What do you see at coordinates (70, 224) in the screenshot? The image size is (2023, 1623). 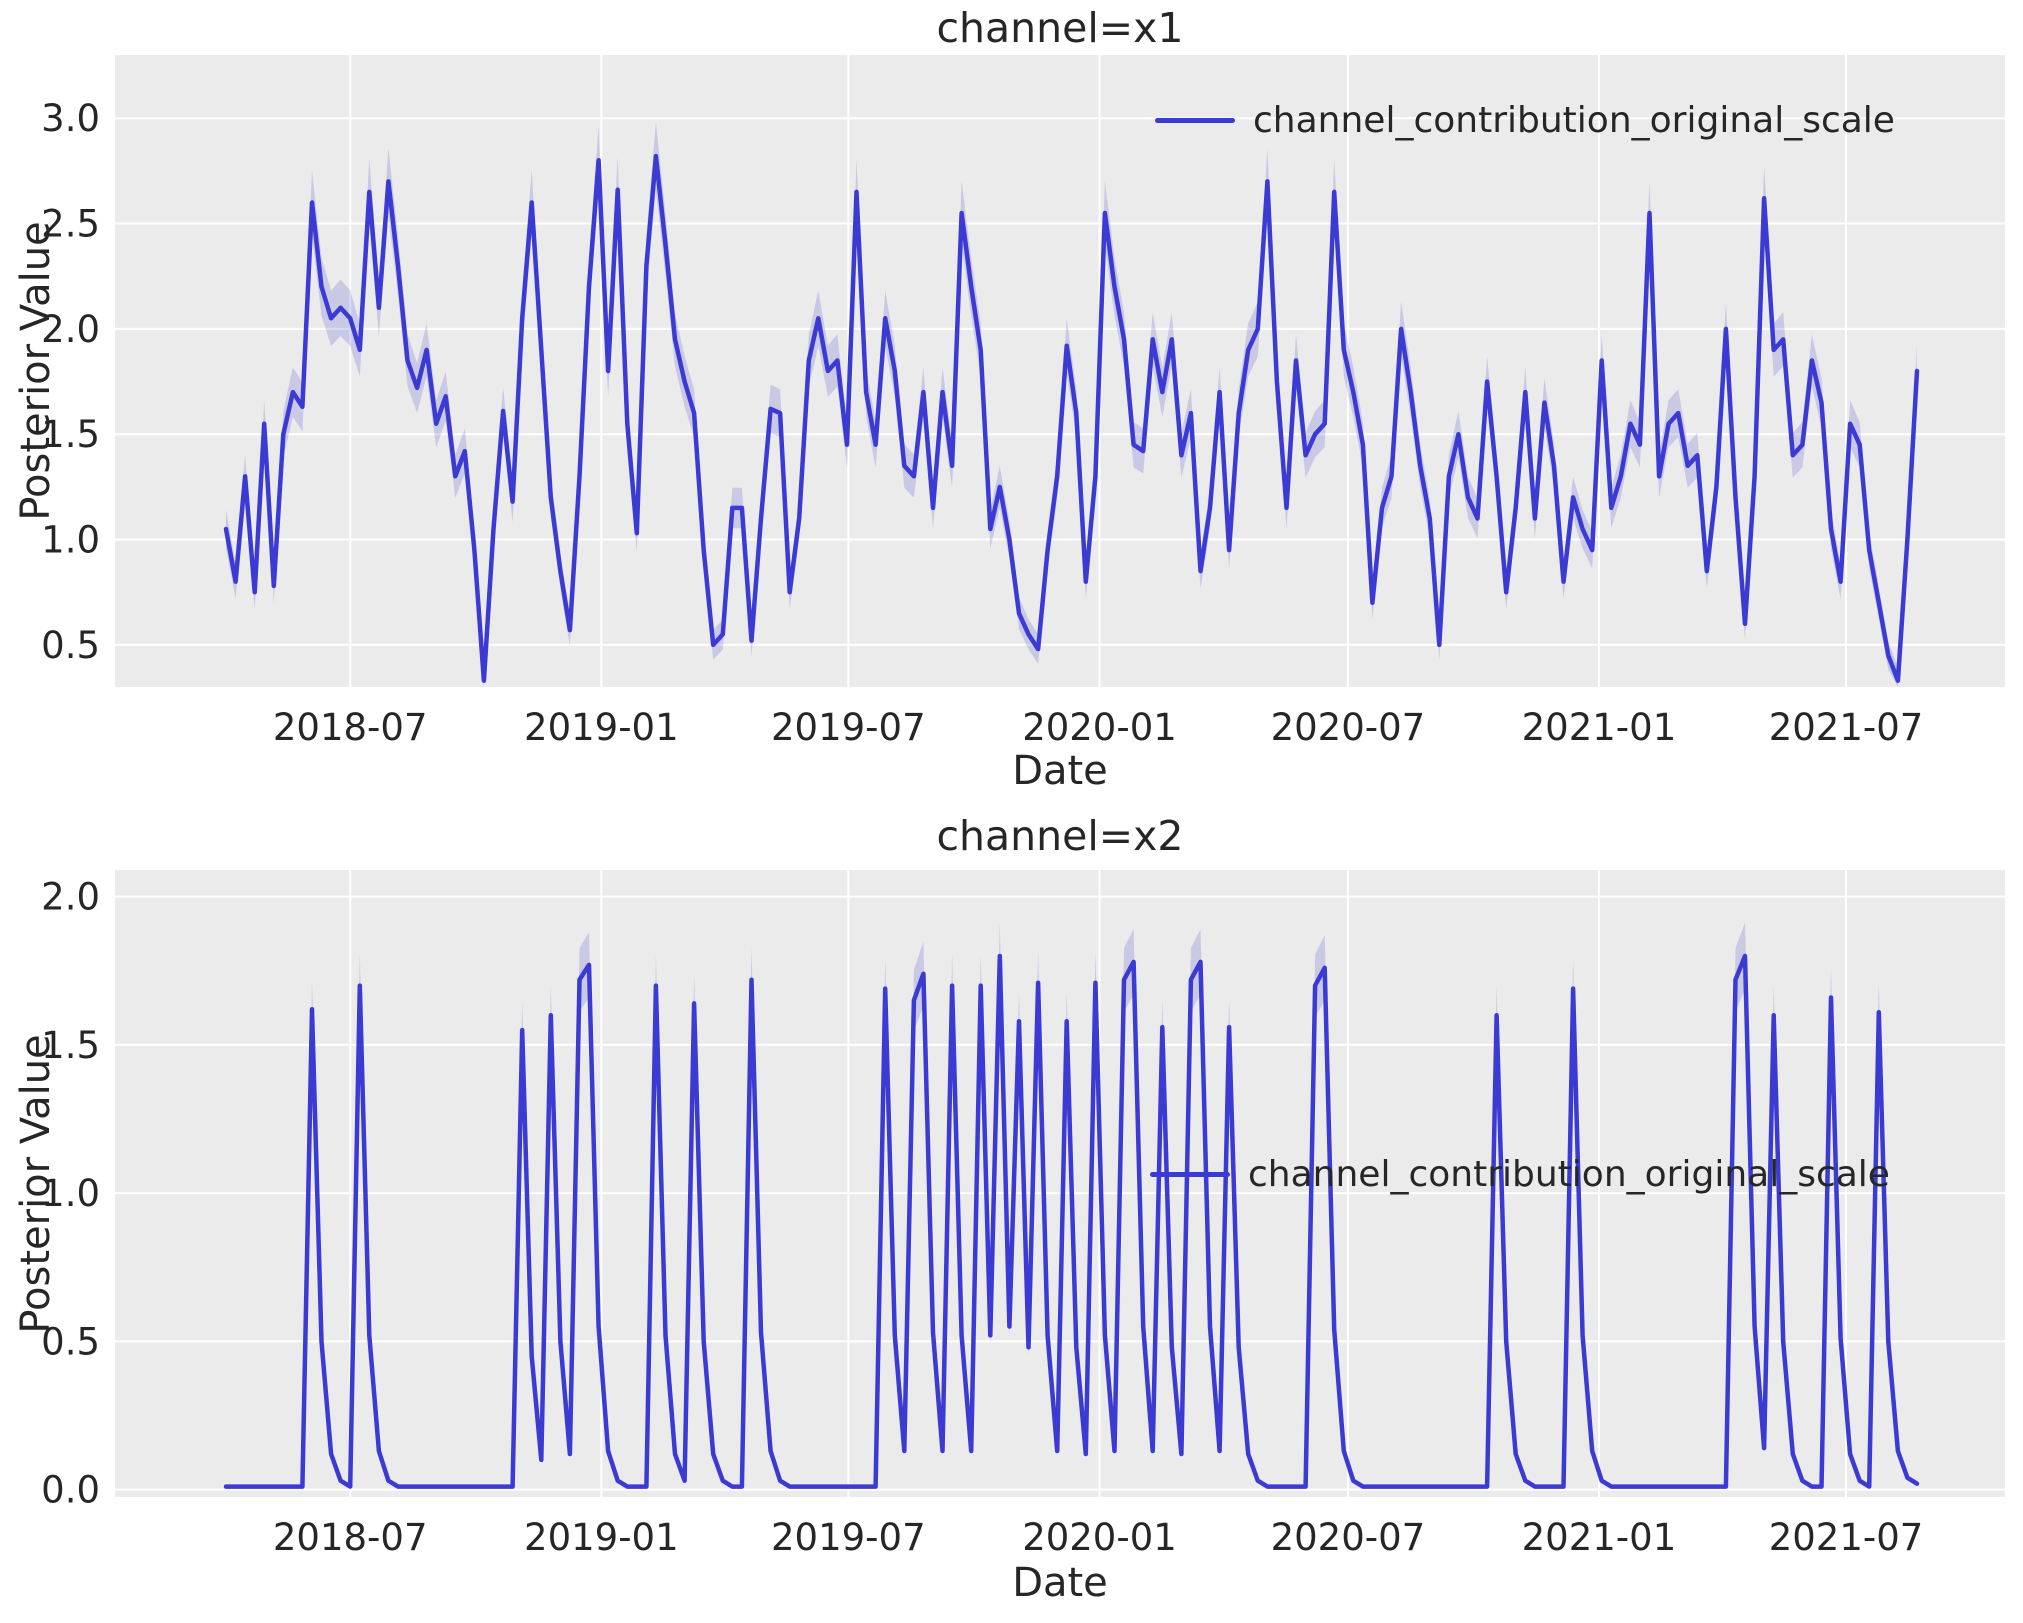 I see `y-tick-label: 2.5` at bounding box center [70, 224].